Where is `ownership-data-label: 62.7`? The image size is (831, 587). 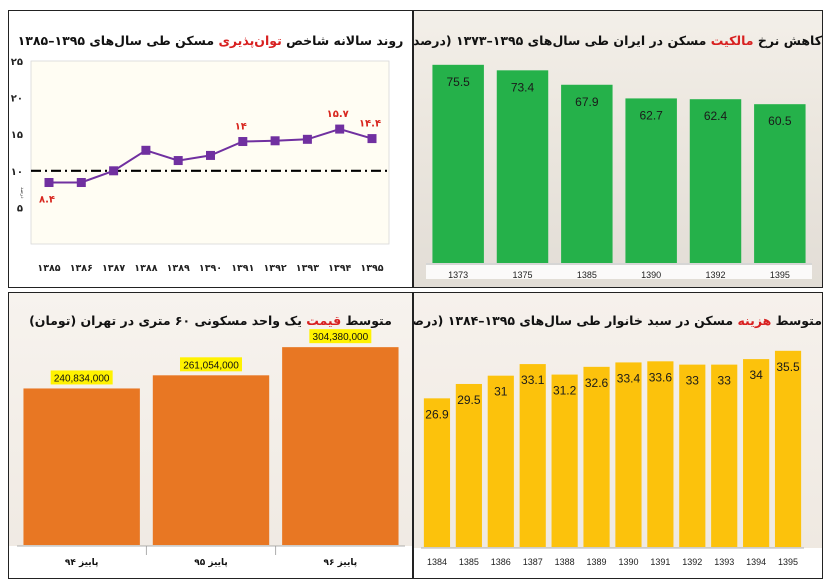
ownership-data-label: 62.7 is located at coordinates (651, 115).